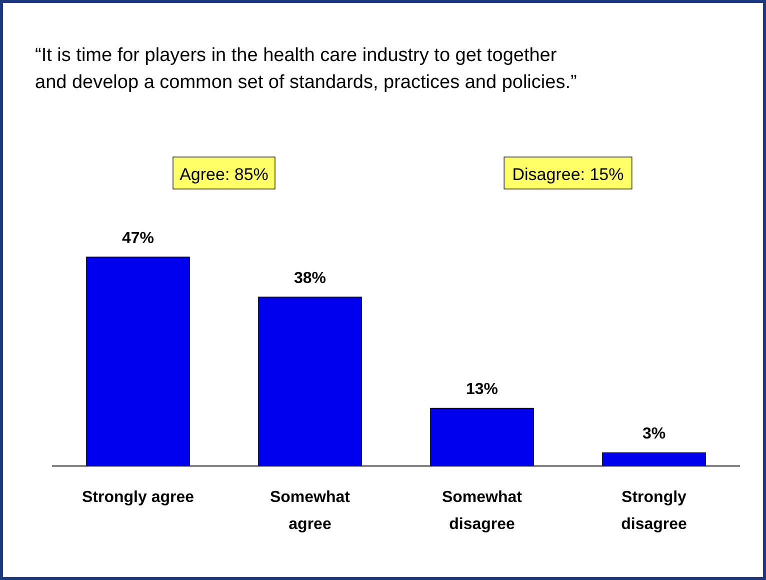  What do you see at coordinates (654, 434) in the screenshot?
I see `data-label: 3%` at bounding box center [654, 434].